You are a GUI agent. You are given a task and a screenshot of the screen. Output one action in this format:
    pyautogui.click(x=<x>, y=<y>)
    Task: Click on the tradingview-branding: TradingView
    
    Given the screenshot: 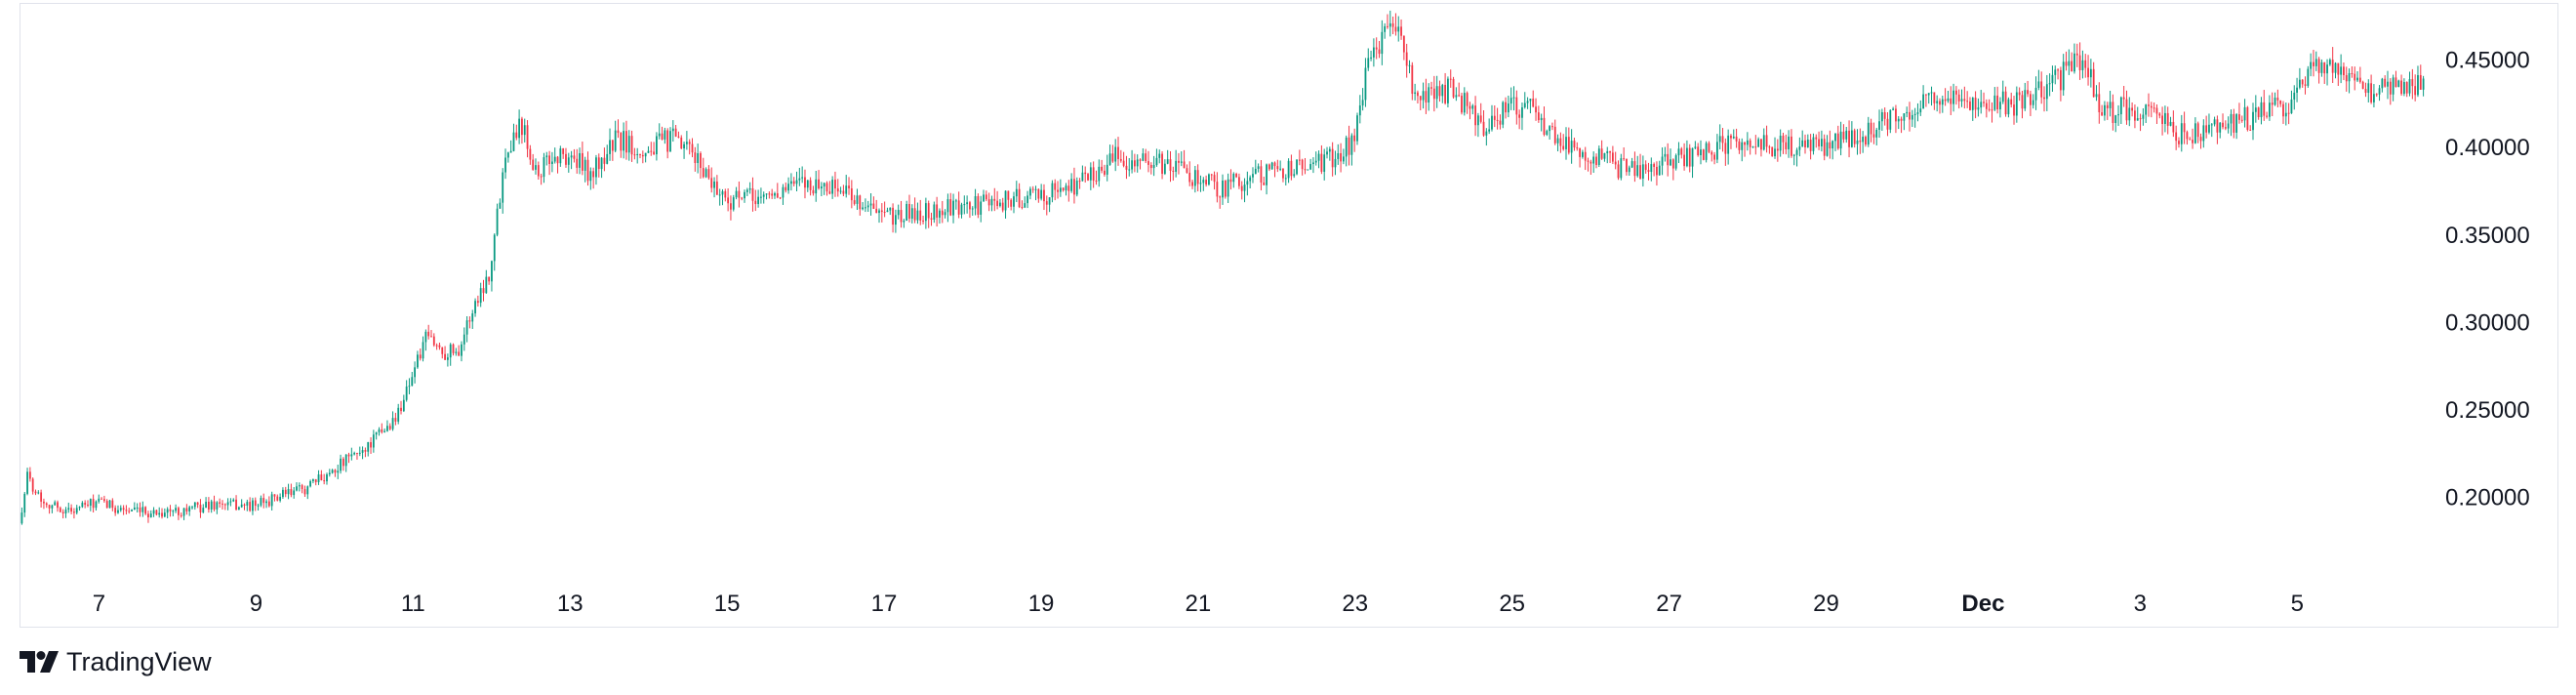 What is the action you would take?
    pyautogui.click(x=116, y=661)
    